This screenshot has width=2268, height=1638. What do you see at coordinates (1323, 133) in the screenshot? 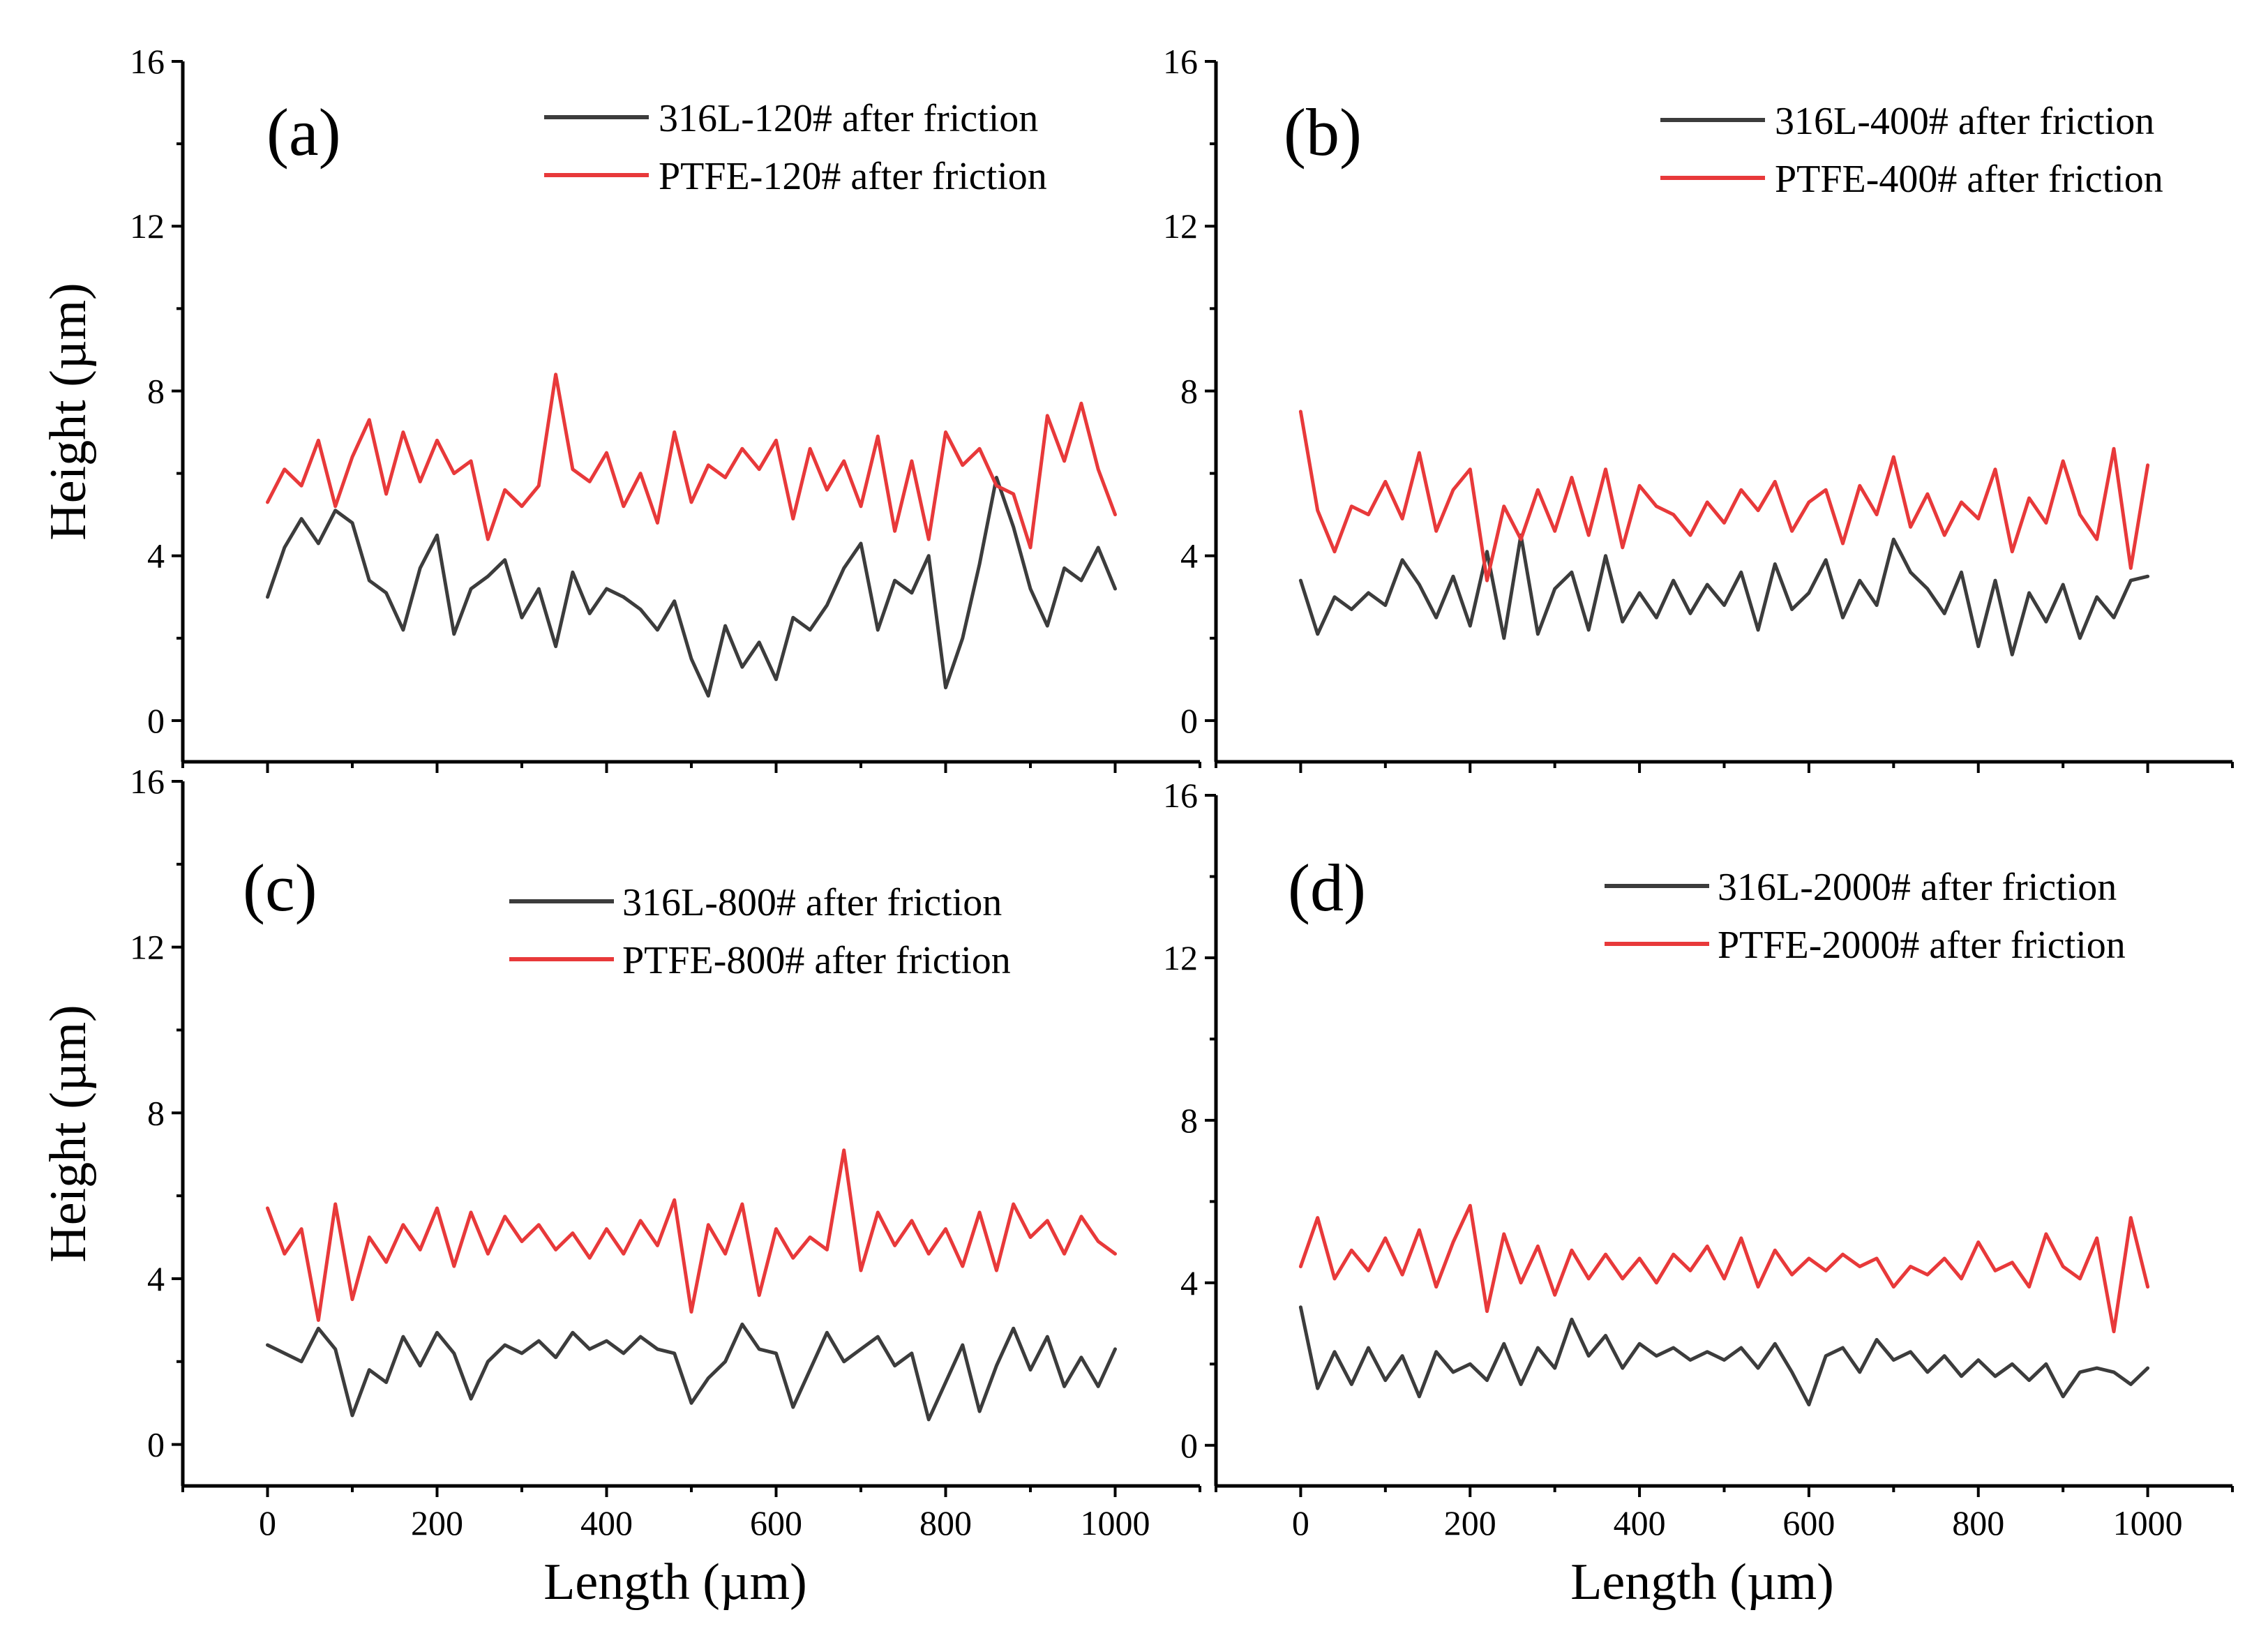
I see `panel-label: (b)` at bounding box center [1323, 133].